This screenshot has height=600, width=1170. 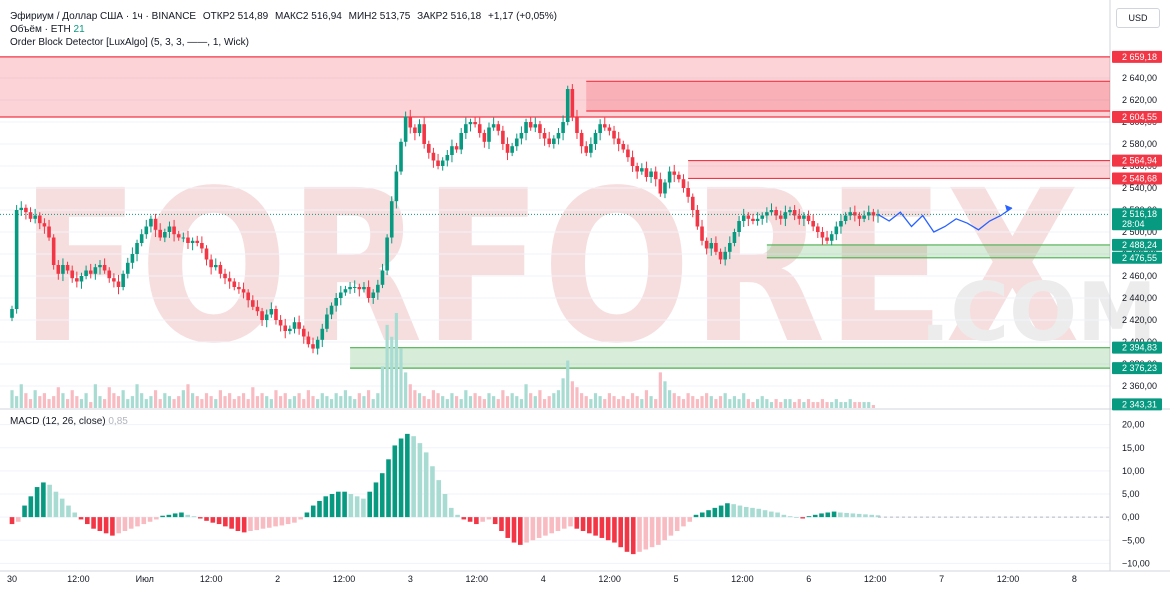 I want to click on currency-button: USD, so click(x=1138, y=18).